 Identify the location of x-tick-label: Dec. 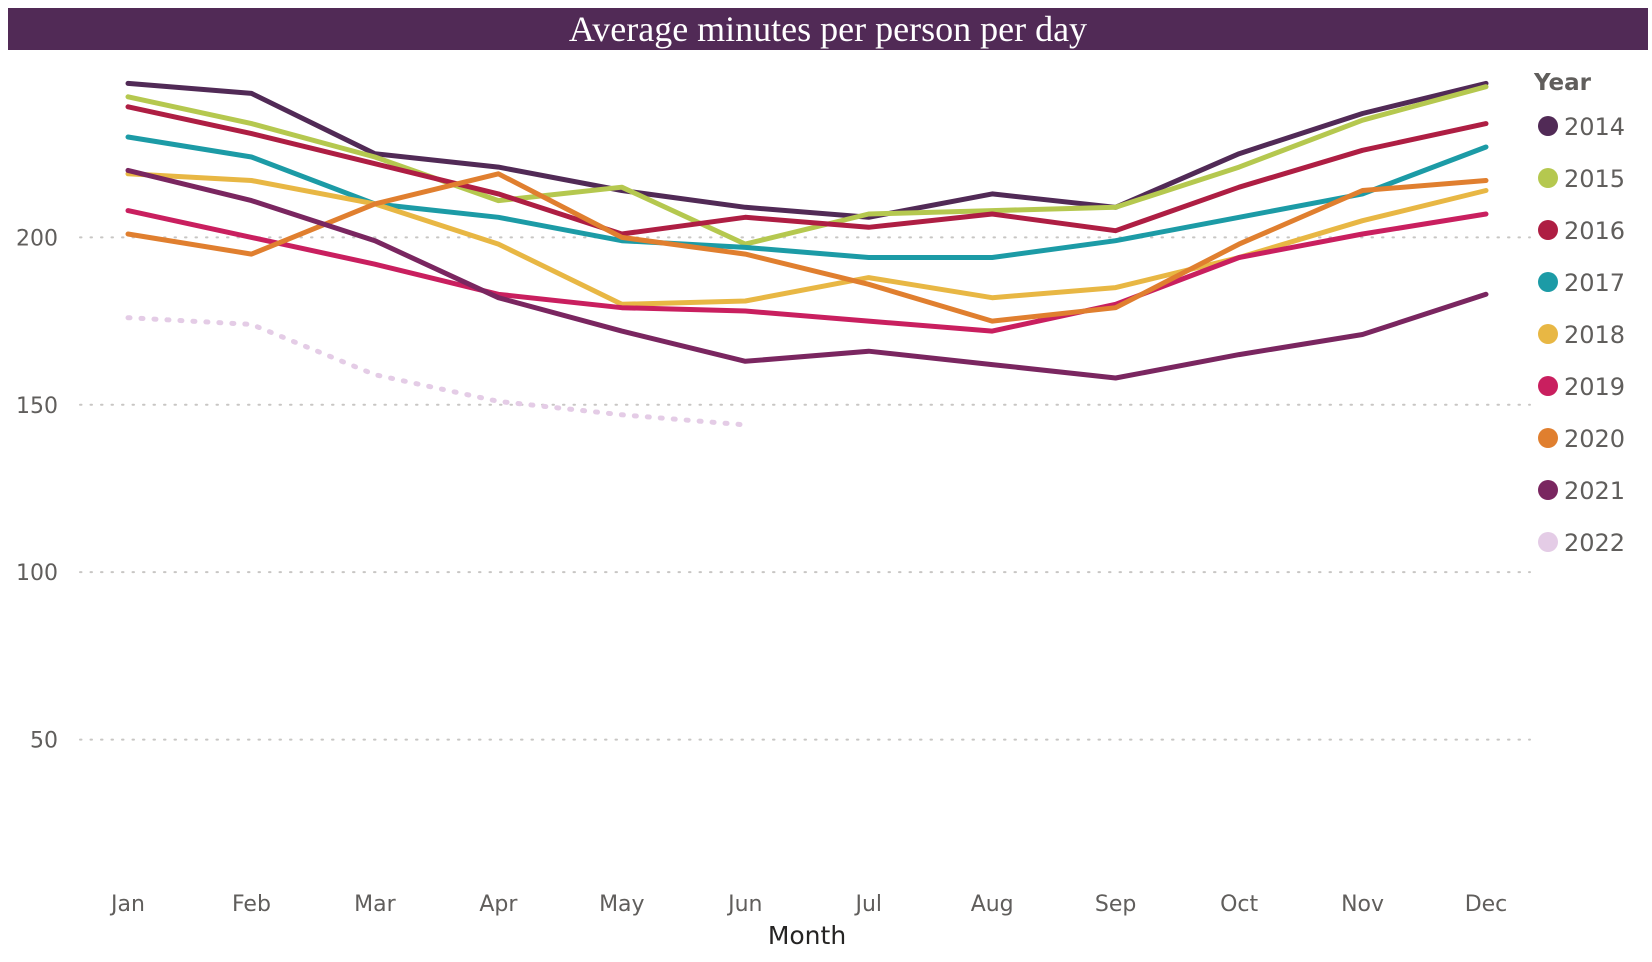
(1486, 904).